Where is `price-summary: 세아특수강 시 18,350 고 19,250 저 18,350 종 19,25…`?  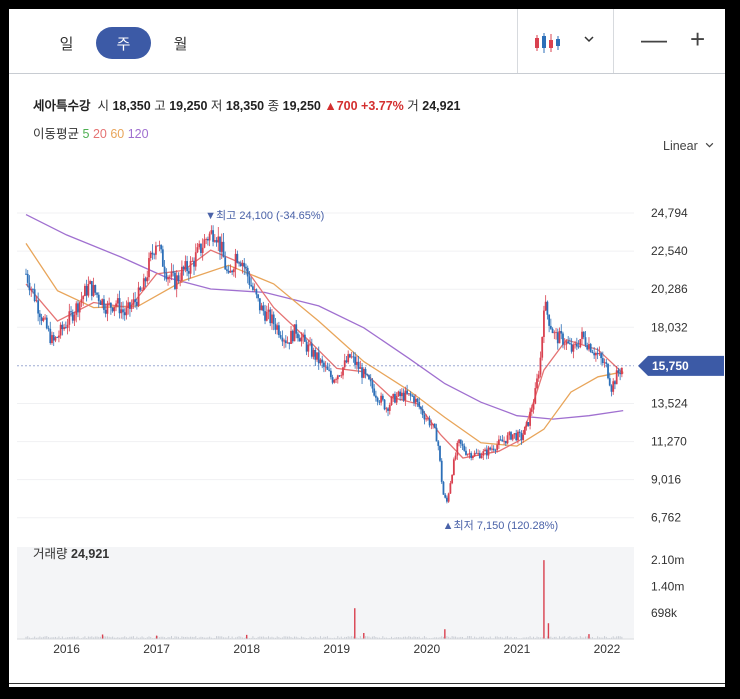
price-summary: 세아특수강 시 18,350 고 19,250 저 18,350 종 19,25… is located at coordinates (247, 104).